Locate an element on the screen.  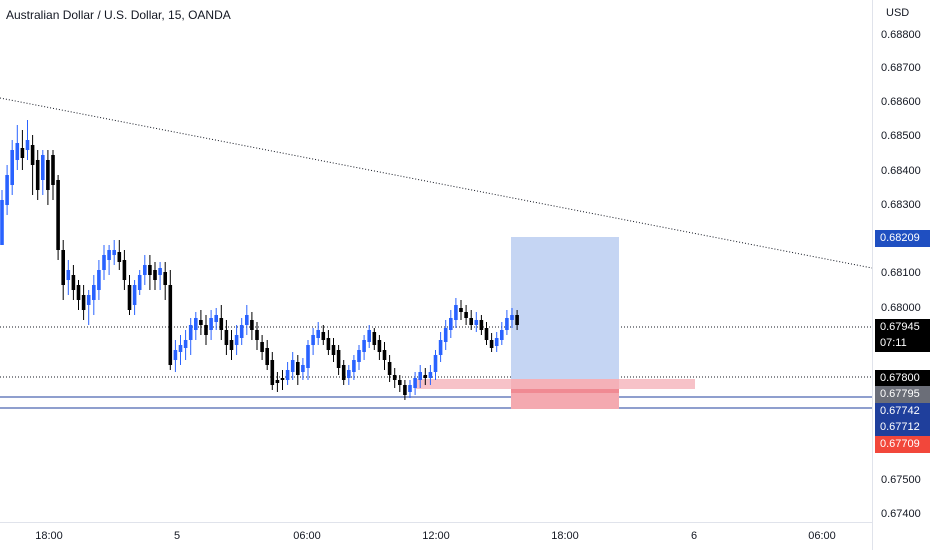
price-tick: 0.68500 is located at coordinates (901, 136).